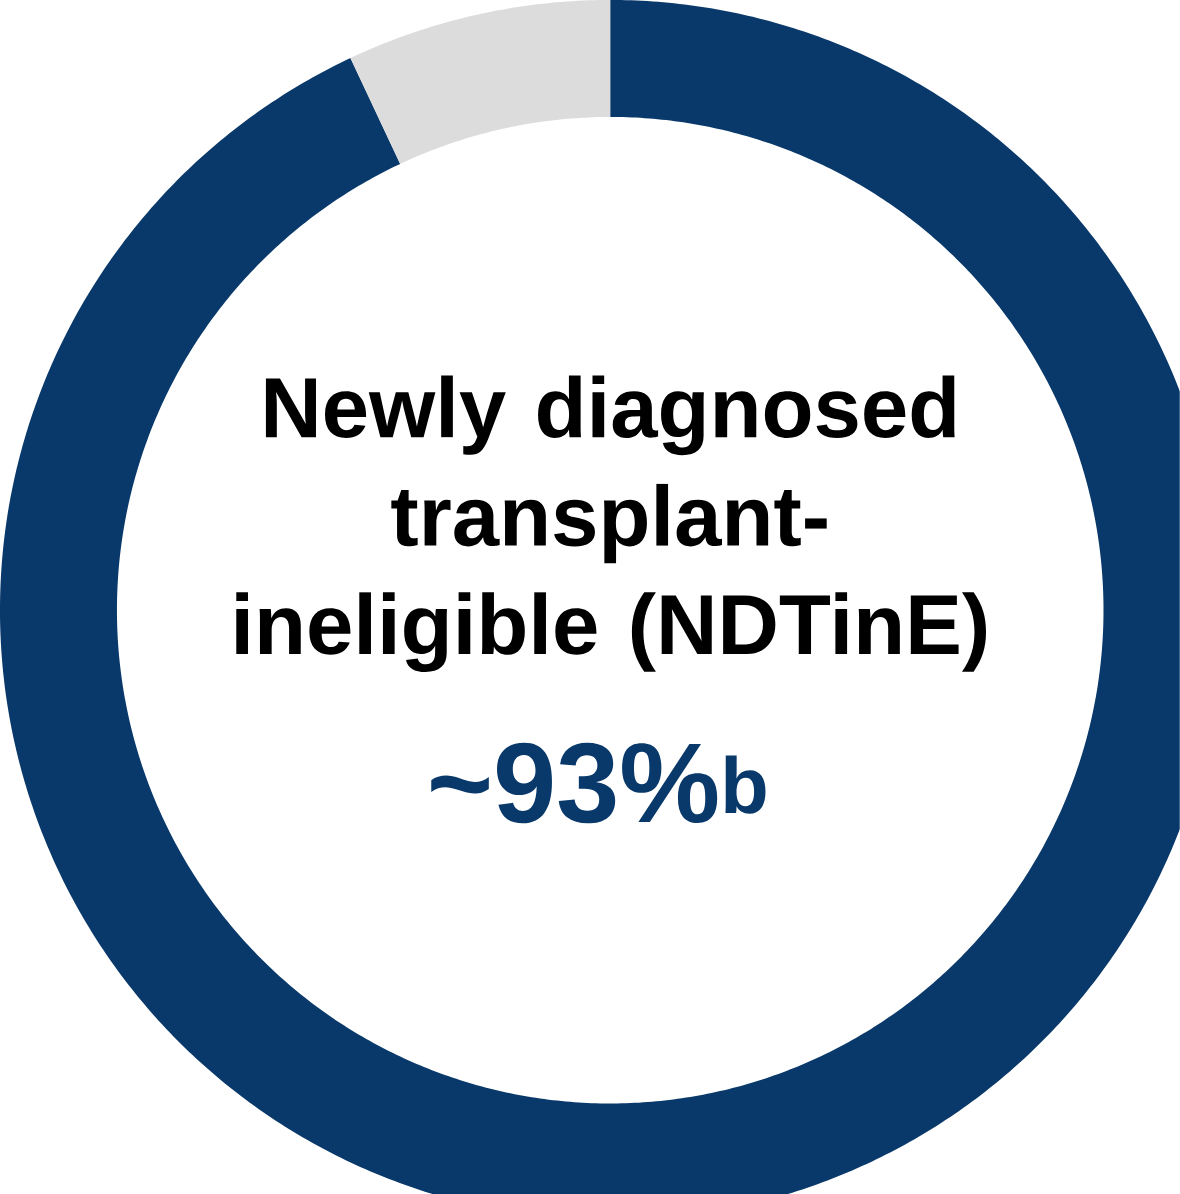  I want to click on data-label: ~93%$^{b}$, so click(598, 783).